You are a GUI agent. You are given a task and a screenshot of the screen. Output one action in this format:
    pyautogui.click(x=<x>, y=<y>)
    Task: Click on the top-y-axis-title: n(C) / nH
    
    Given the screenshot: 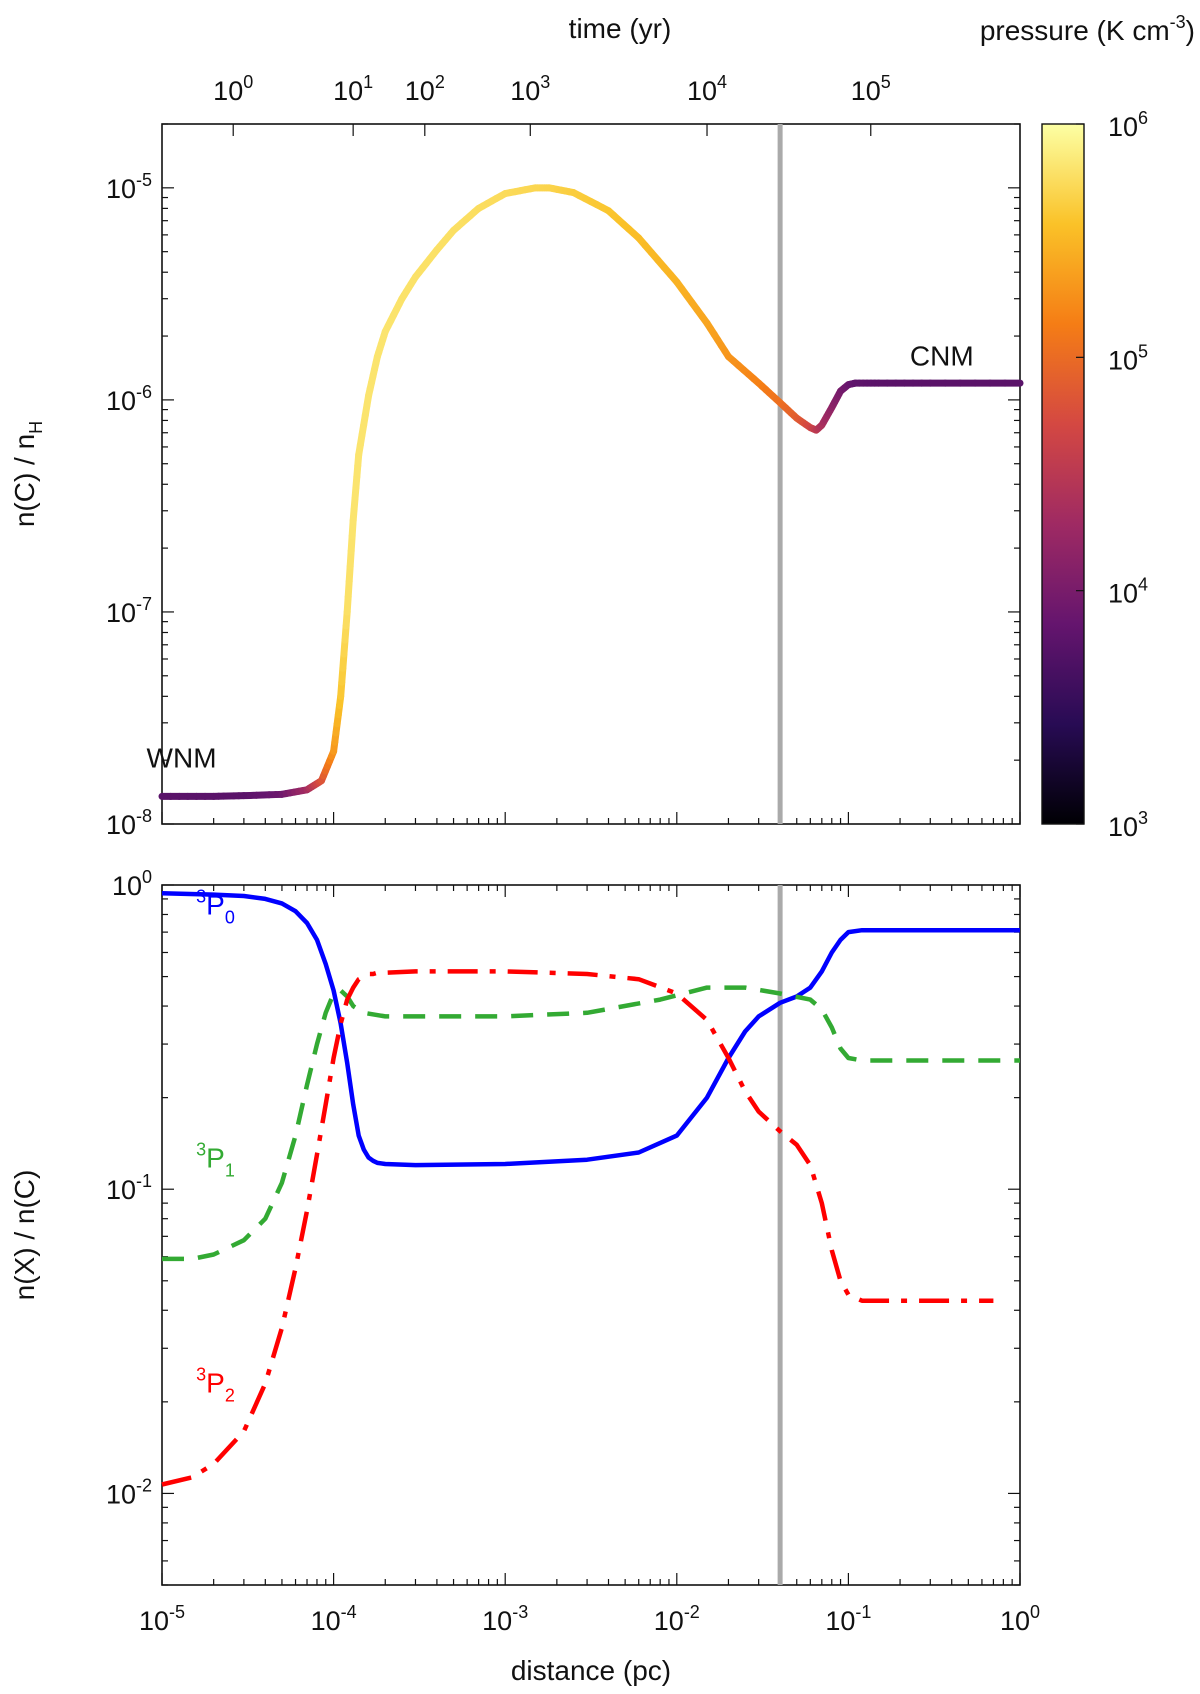 What is the action you would take?
    pyautogui.click(x=27, y=474)
    